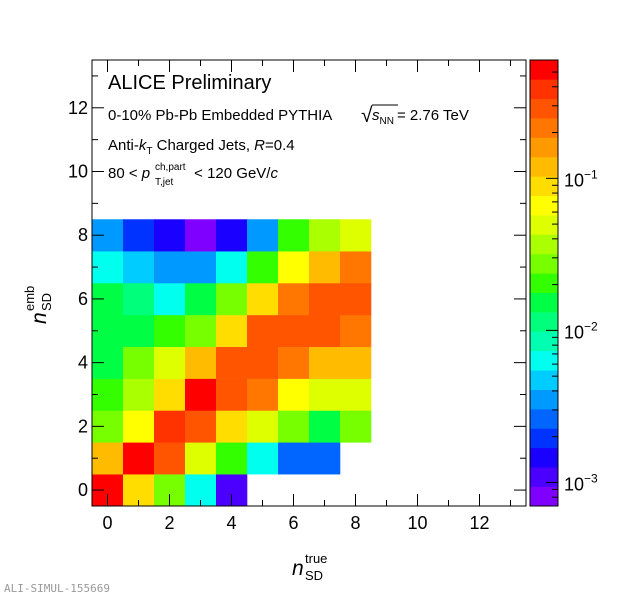 The height and width of the screenshot is (596, 620). What do you see at coordinates (479, 523) in the screenshot?
I see `x-tick-label: 12` at bounding box center [479, 523].